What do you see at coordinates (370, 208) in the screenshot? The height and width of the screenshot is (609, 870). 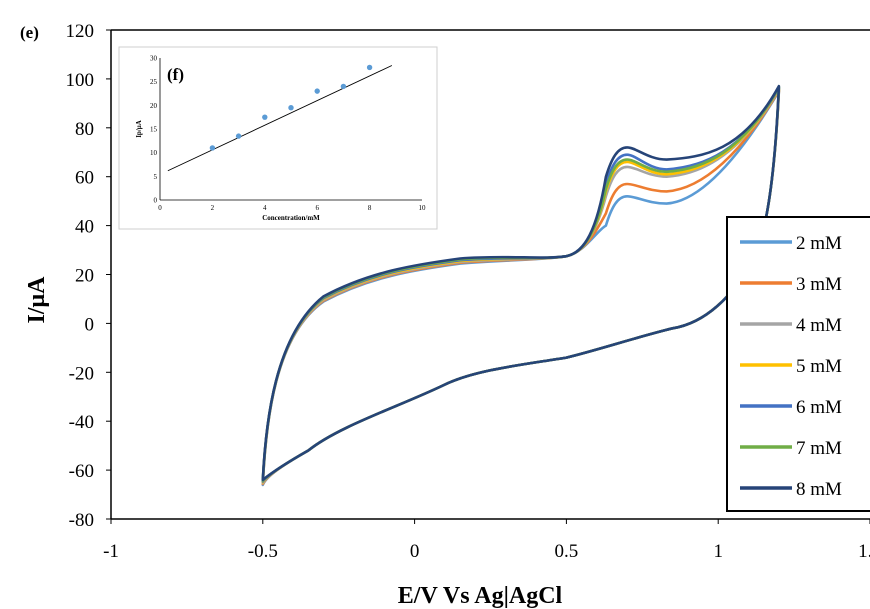 I see `inset-x-tick-label: 8` at bounding box center [370, 208].